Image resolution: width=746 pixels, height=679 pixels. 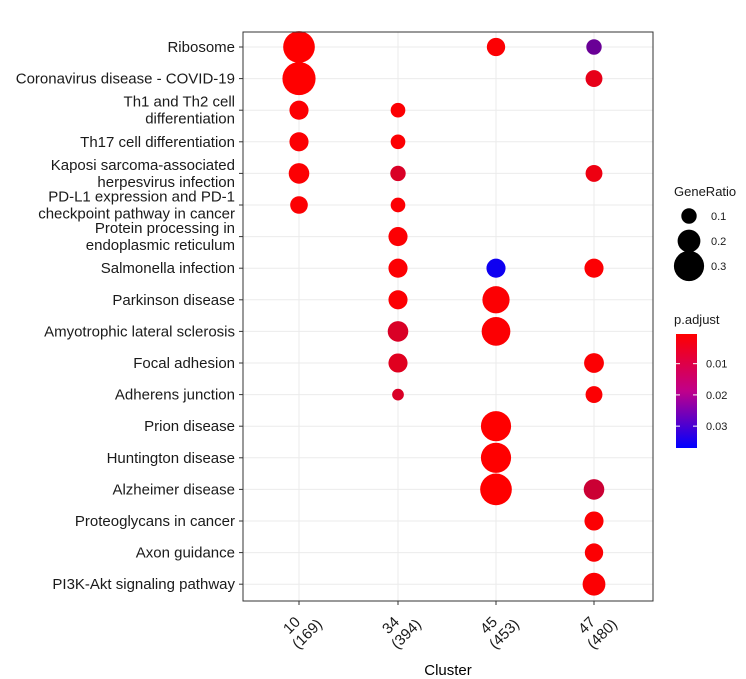 I want to click on y-tick-label-line: Proteoglycans in cancer, so click(x=155, y=521).